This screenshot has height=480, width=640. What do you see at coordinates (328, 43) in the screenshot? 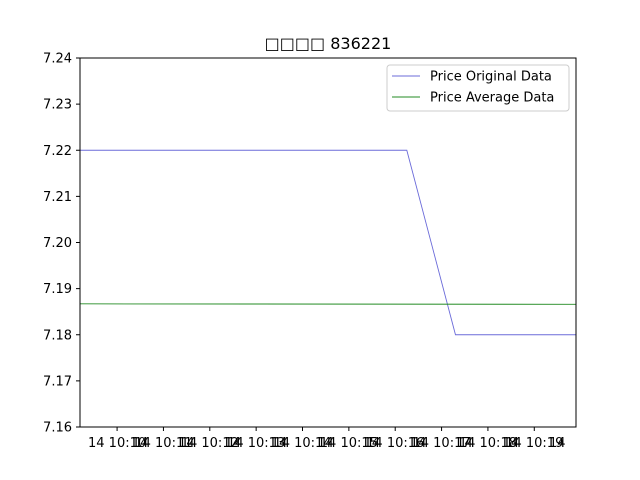
I see `chart-title: □□□□ 836221` at bounding box center [328, 43].